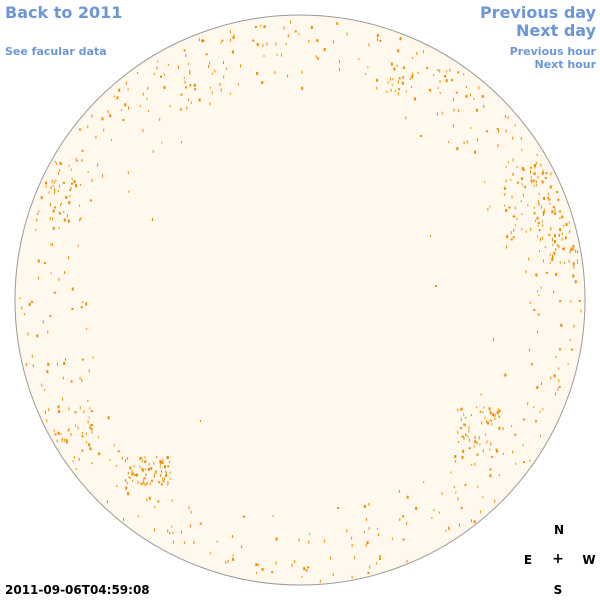  Describe the element at coordinates (565, 64) in the screenshot. I see `next-hour-link: Next hour` at that location.